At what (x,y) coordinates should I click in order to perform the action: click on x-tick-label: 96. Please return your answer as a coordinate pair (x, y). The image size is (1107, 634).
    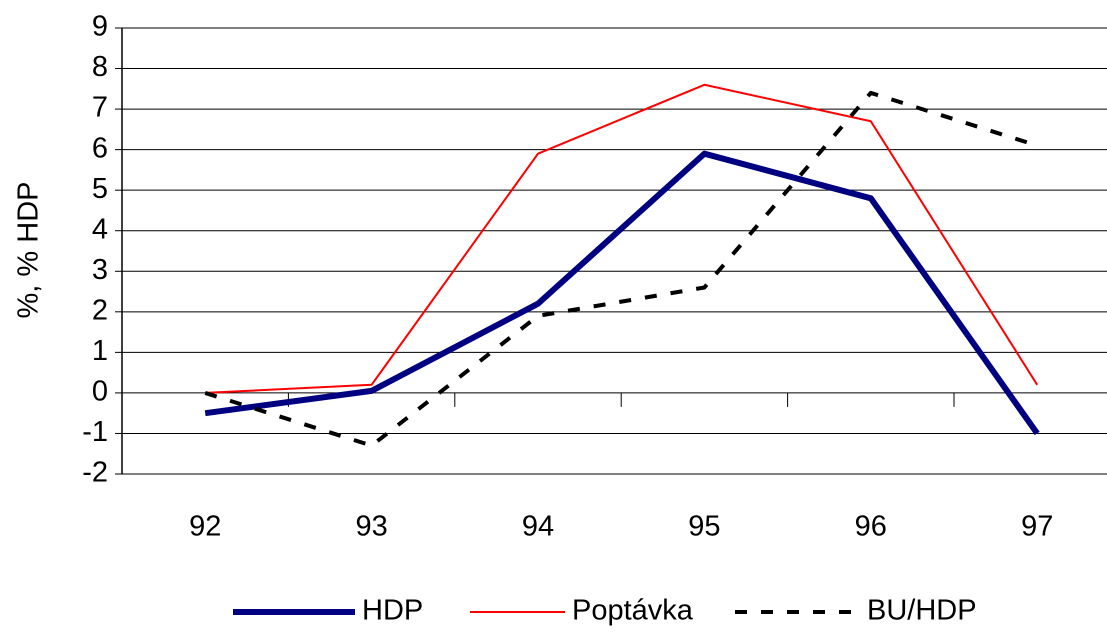
    Looking at the image, I should click on (871, 527).